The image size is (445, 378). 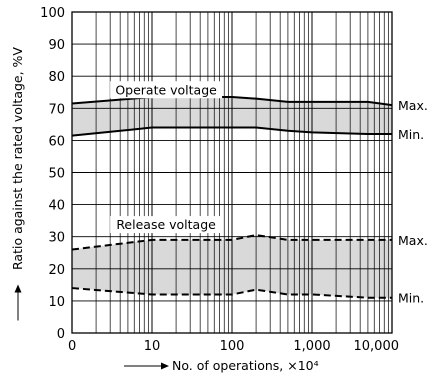 What do you see at coordinates (56, 109) in the screenshot?
I see `y-tick-label: 70` at bounding box center [56, 109].